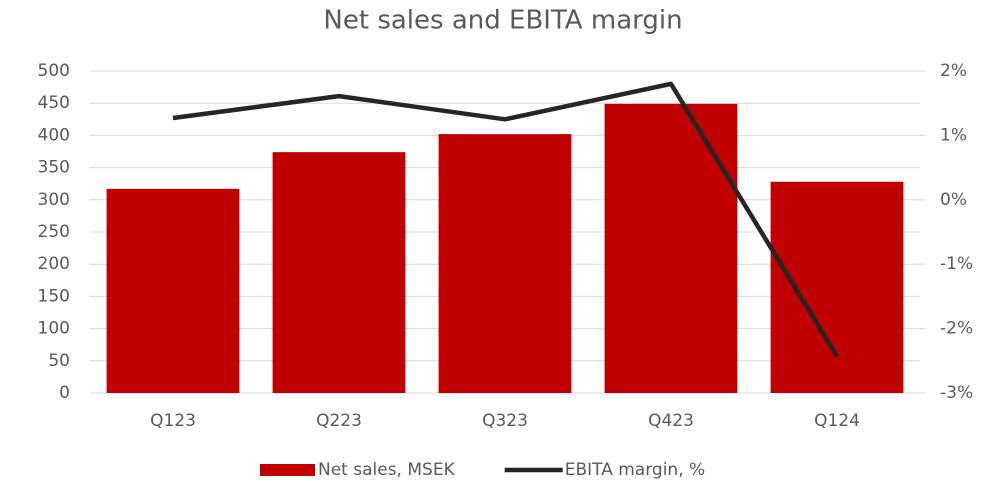 The height and width of the screenshot is (483, 1005). Describe the element at coordinates (287, 470) in the screenshot. I see `legend-swatch` at that location.